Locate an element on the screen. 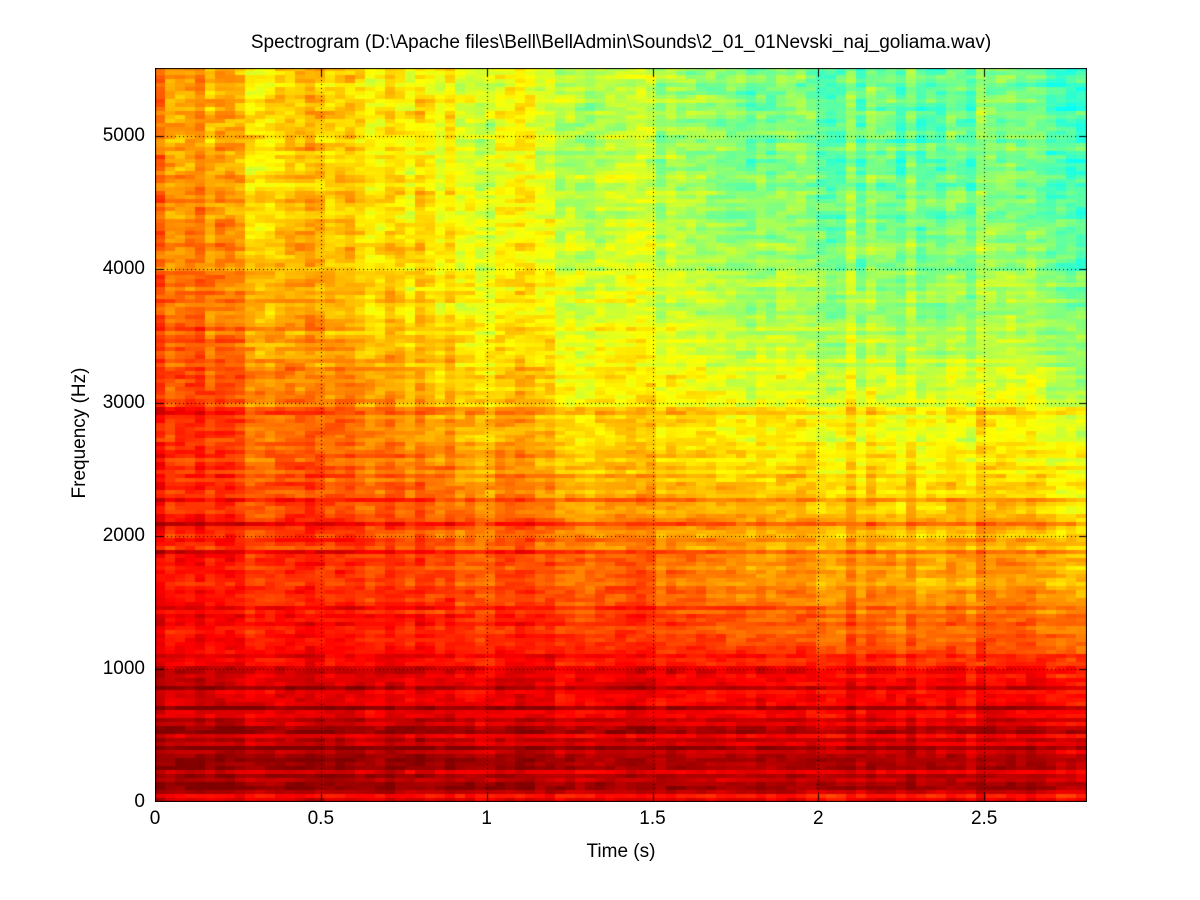 This screenshot has width=1200, height=900. y-tick-label: 1000 is located at coordinates (123, 668).